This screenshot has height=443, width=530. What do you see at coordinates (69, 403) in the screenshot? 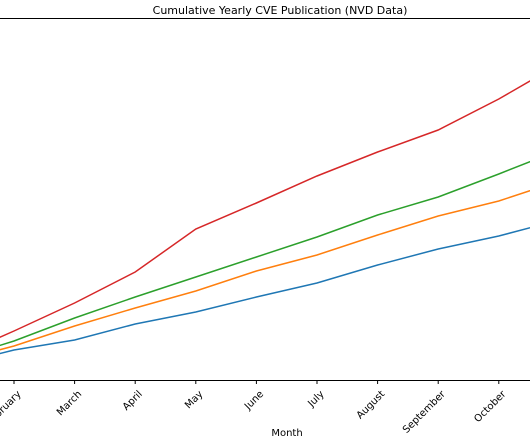
I see `x-tick-label: March` at bounding box center [69, 403].